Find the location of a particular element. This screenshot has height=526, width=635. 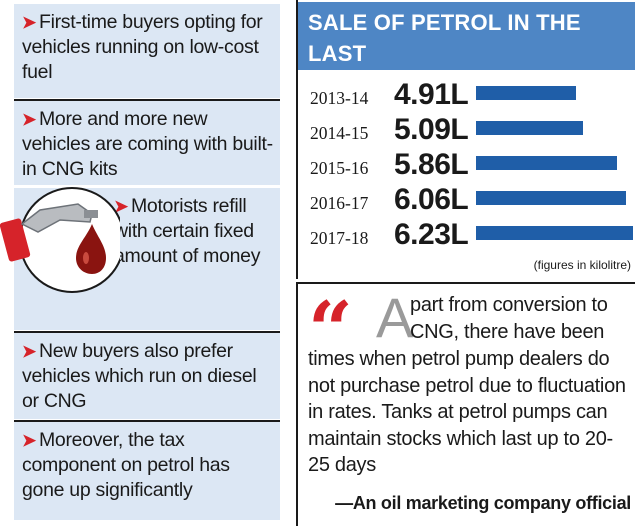

year-label: 2017-18 is located at coordinates (339, 238).